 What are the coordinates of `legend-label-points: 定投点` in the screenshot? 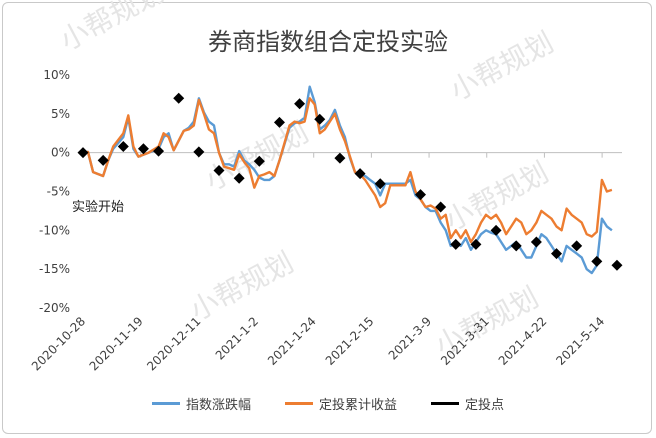 It's located at (485, 405).